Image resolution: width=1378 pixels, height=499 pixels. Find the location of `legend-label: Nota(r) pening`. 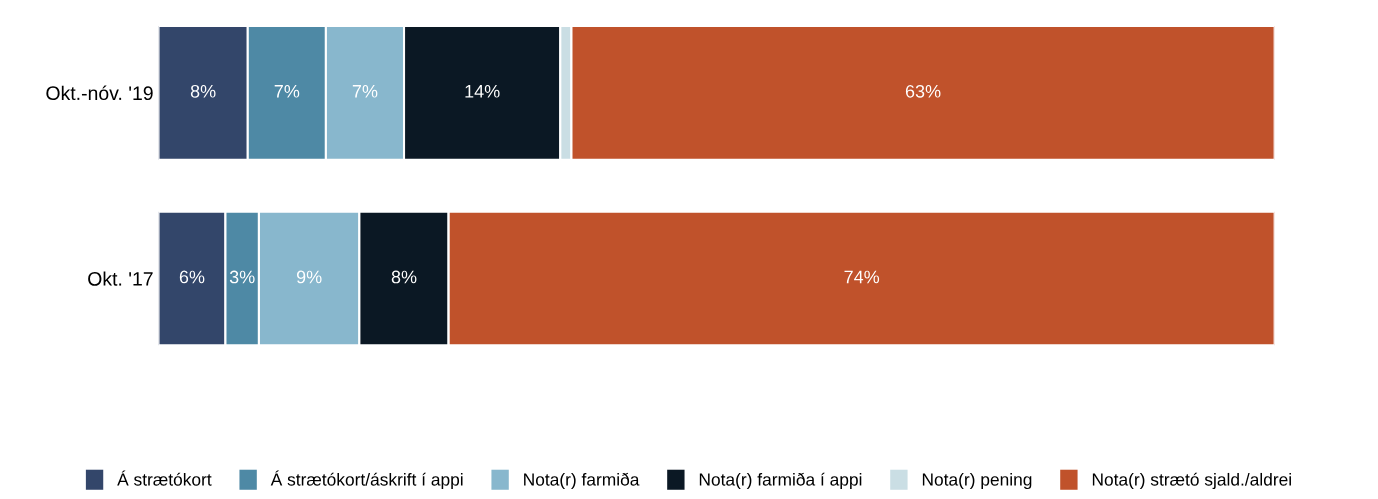

legend-label: Nota(r) pening is located at coordinates (977, 481).